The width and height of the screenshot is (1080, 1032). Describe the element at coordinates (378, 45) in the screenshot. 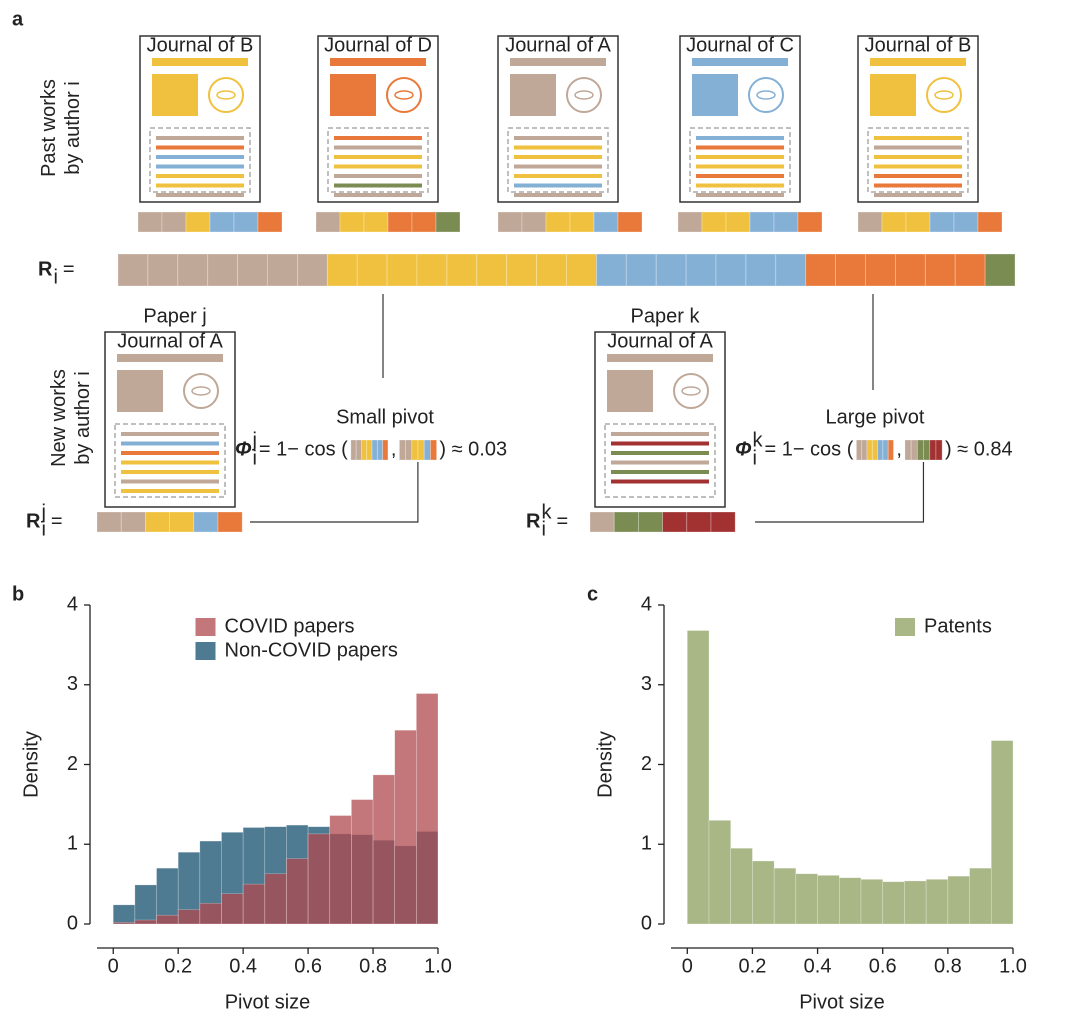

I see `journal-name: Journal of D` at that location.